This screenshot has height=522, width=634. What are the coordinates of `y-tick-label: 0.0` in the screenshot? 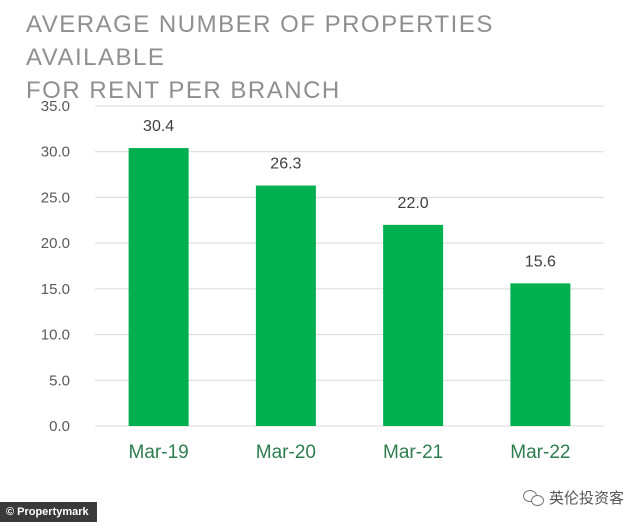 It's located at (59, 426).